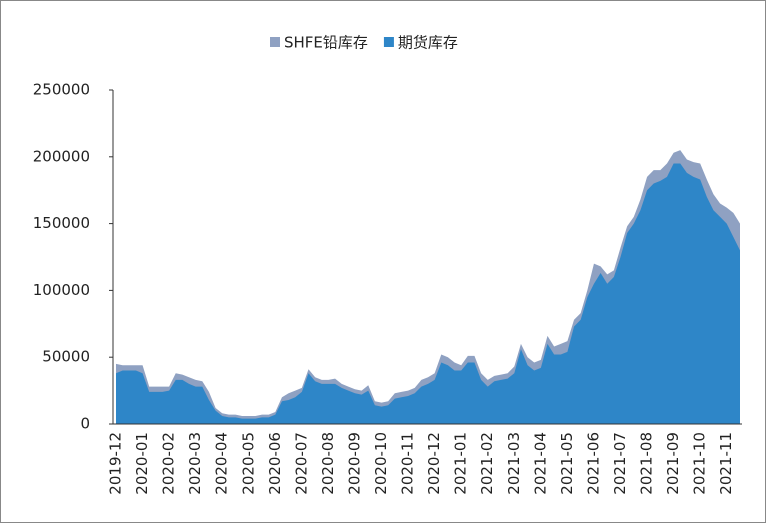 The image size is (767, 524). I want to click on x-tick-label: 2021-03, so click(514, 463).